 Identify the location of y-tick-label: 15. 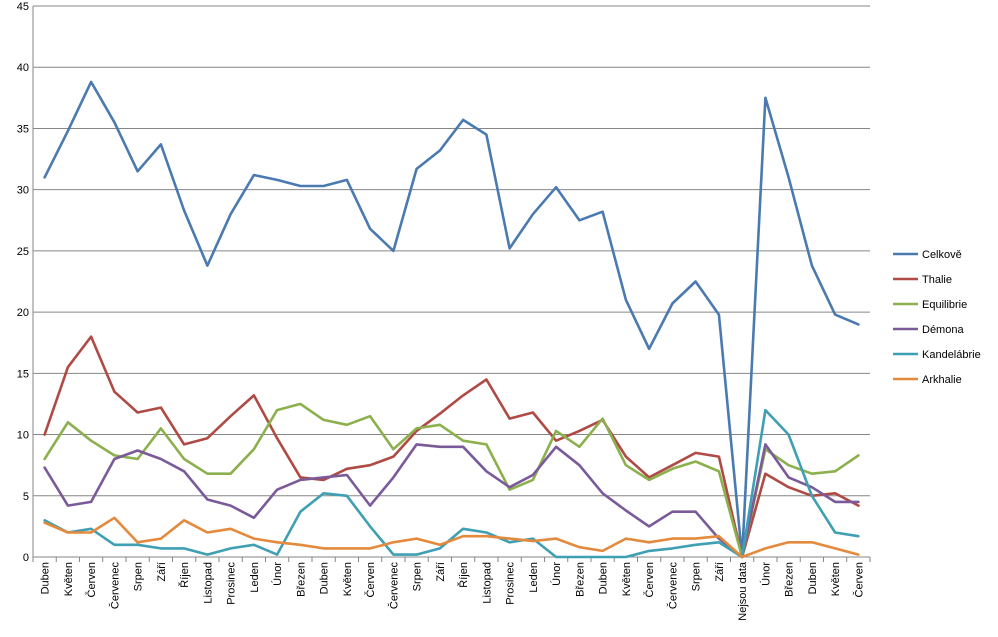
(23, 374).